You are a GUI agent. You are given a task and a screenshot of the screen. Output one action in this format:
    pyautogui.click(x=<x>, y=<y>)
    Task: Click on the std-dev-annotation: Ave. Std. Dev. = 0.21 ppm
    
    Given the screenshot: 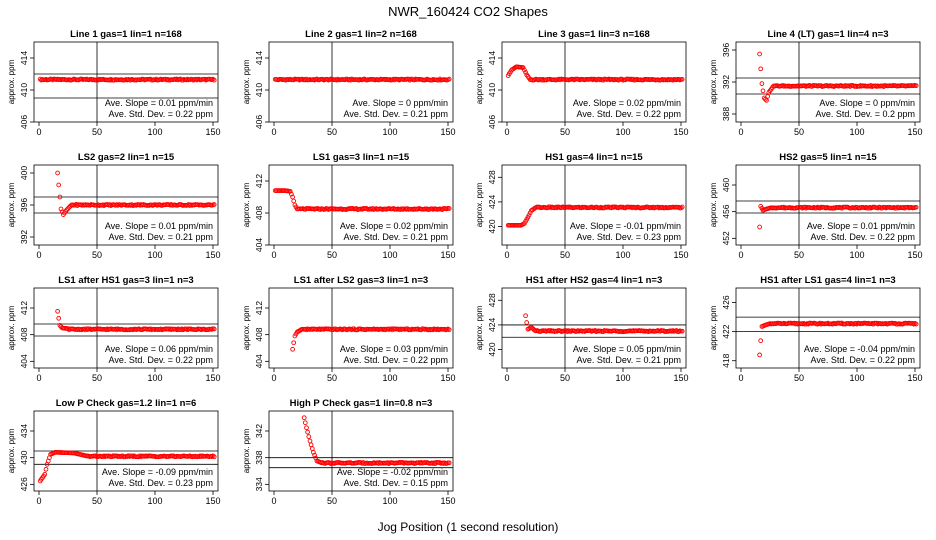 What is the action you would take?
    pyautogui.click(x=396, y=237)
    